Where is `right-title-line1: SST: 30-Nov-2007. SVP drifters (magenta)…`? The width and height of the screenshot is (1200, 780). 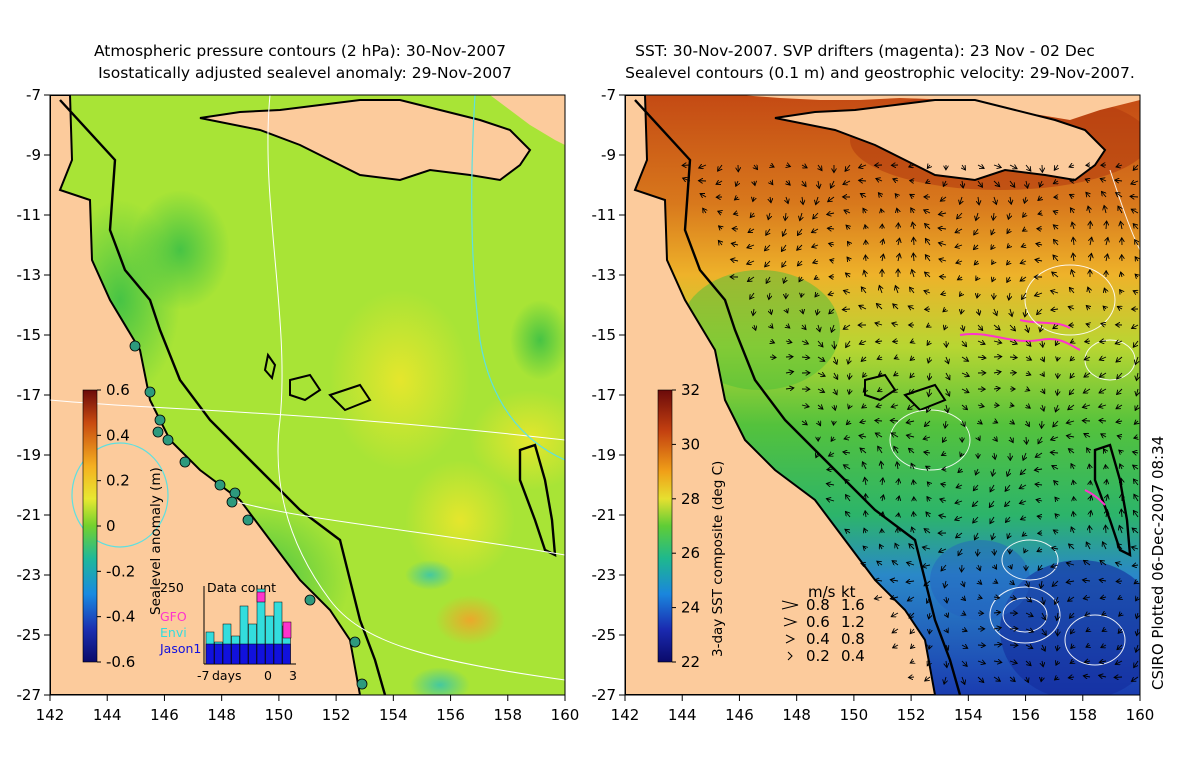
right-title-line1: SST: 30-Nov-2007. SVP drifters (magenta)… is located at coordinates (865, 51).